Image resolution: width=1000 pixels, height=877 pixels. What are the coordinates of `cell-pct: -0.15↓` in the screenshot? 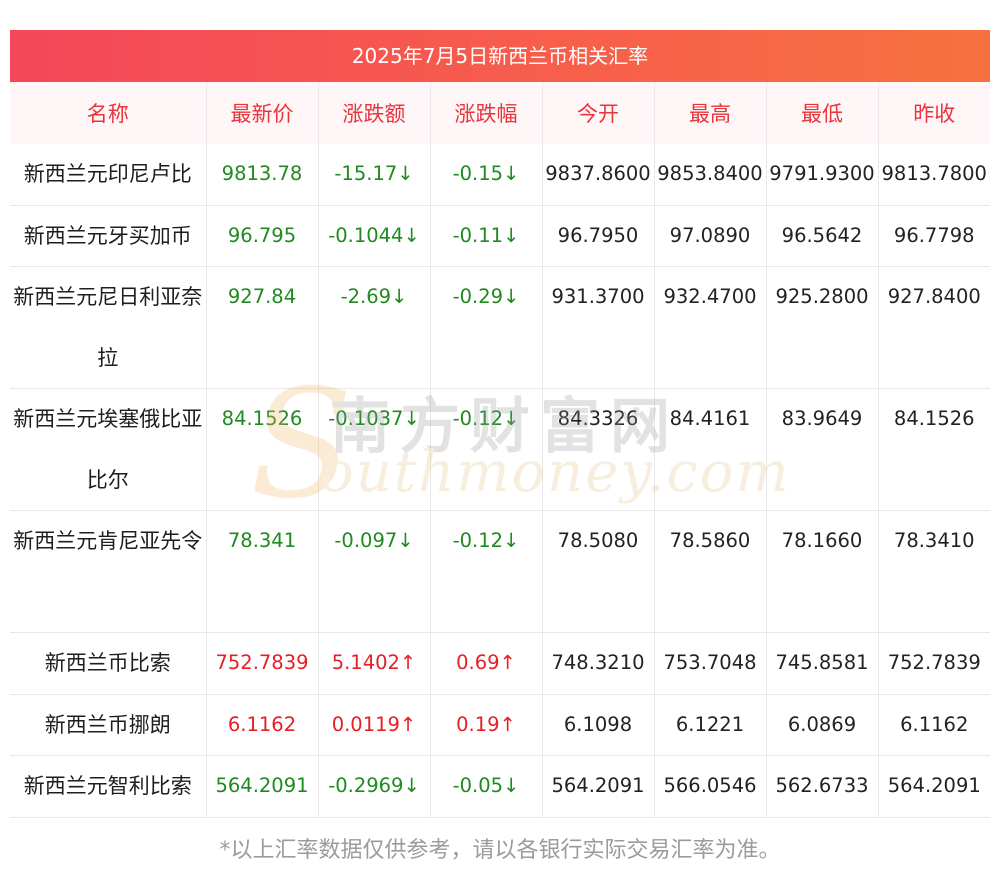 It's located at (486, 175).